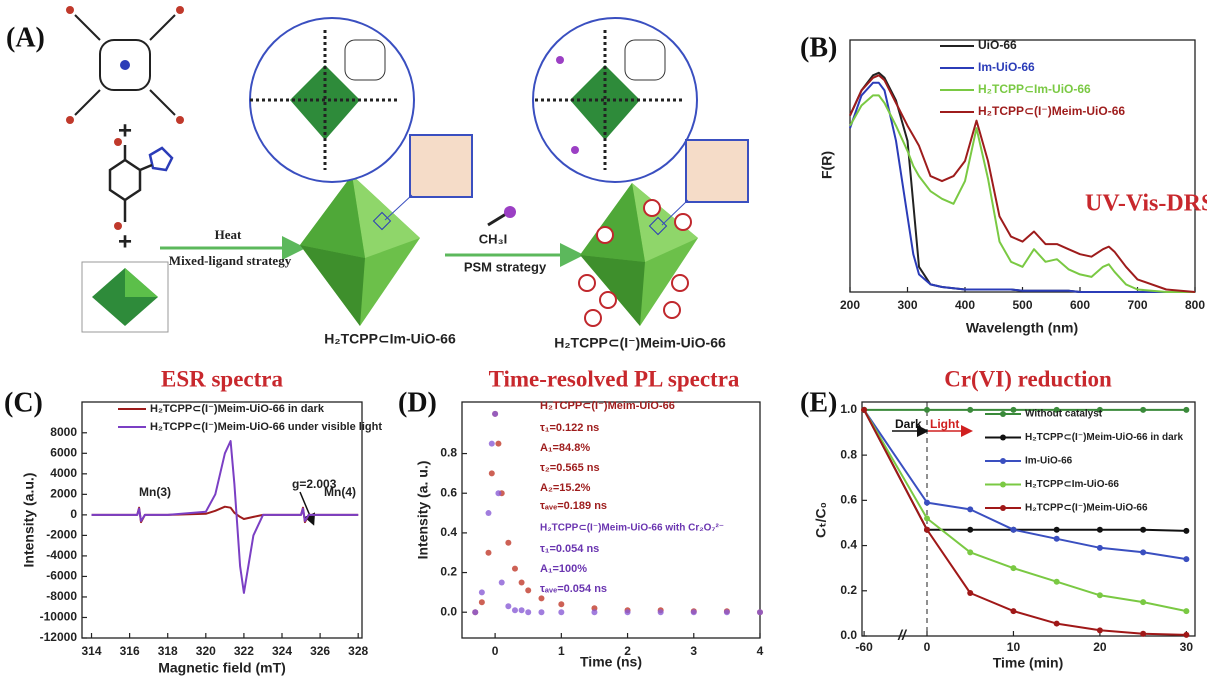 The height and width of the screenshot is (676, 1207). What do you see at coordinates (23, 402) in the screenshot?
I see `panel-letter: (C)` at bounding box center [23, 402].